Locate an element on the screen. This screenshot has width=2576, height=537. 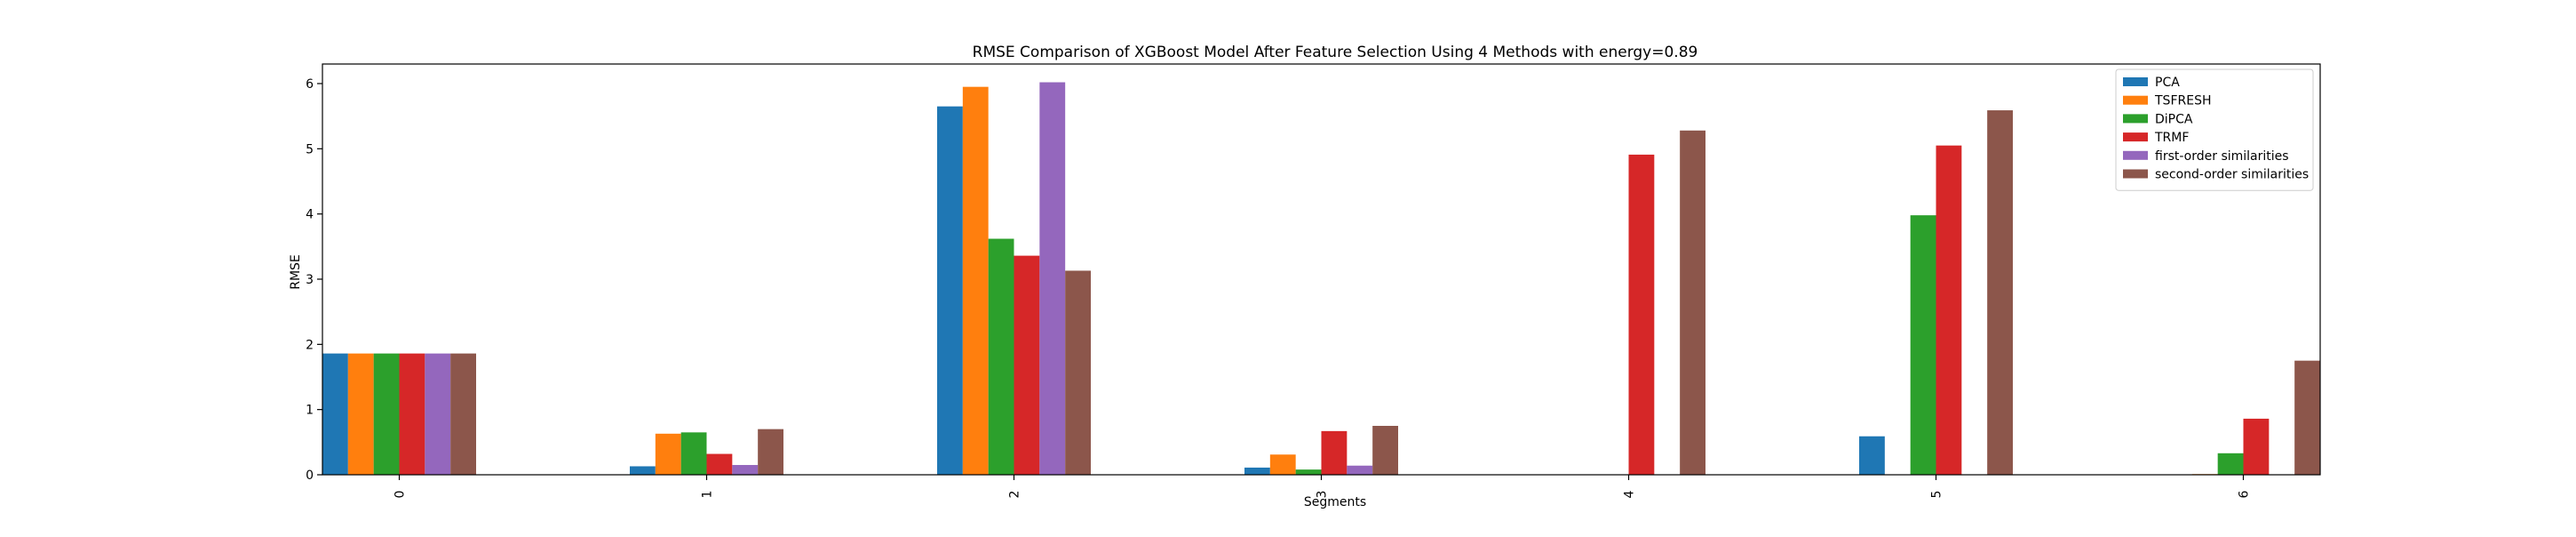
y-tick-label: 1 is located at coordinates (310, 411).